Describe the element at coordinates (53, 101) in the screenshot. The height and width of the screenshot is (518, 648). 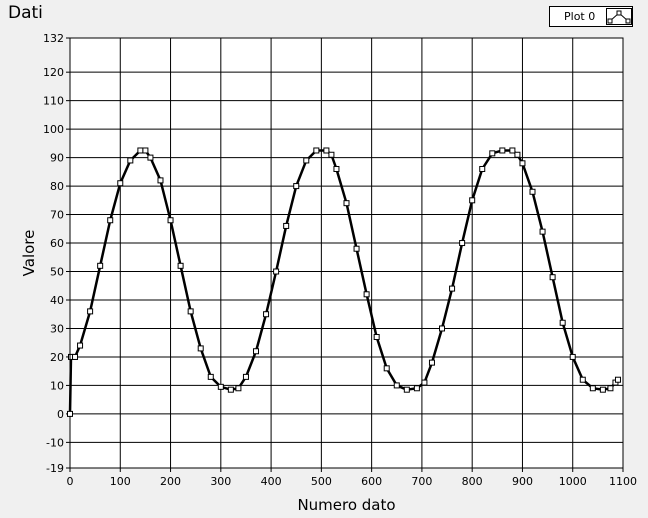
I see `y-tick-label: 110` at that location.